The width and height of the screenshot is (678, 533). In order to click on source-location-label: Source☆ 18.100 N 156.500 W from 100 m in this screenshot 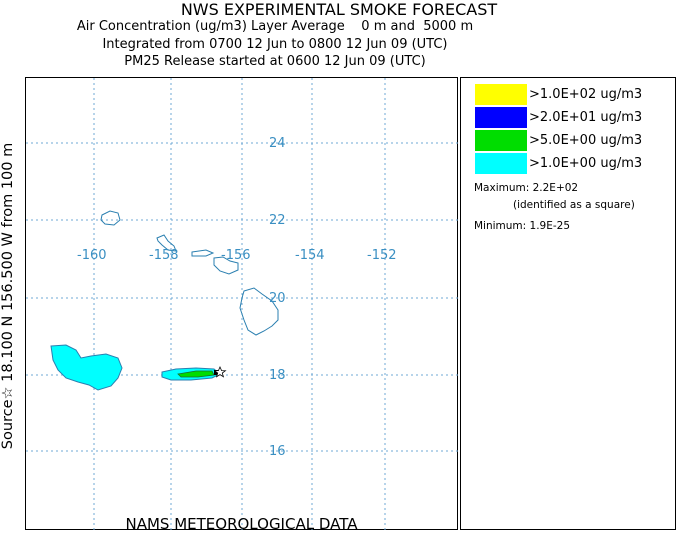, I will do `click(8, 296)`.